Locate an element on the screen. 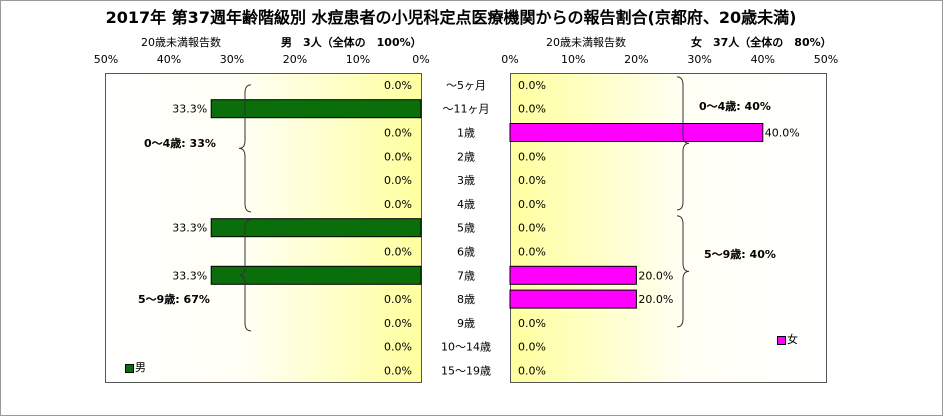 The height and width of the screenshot is (417, 944). category-label: 5歳 is located at coordinates (466, 228).